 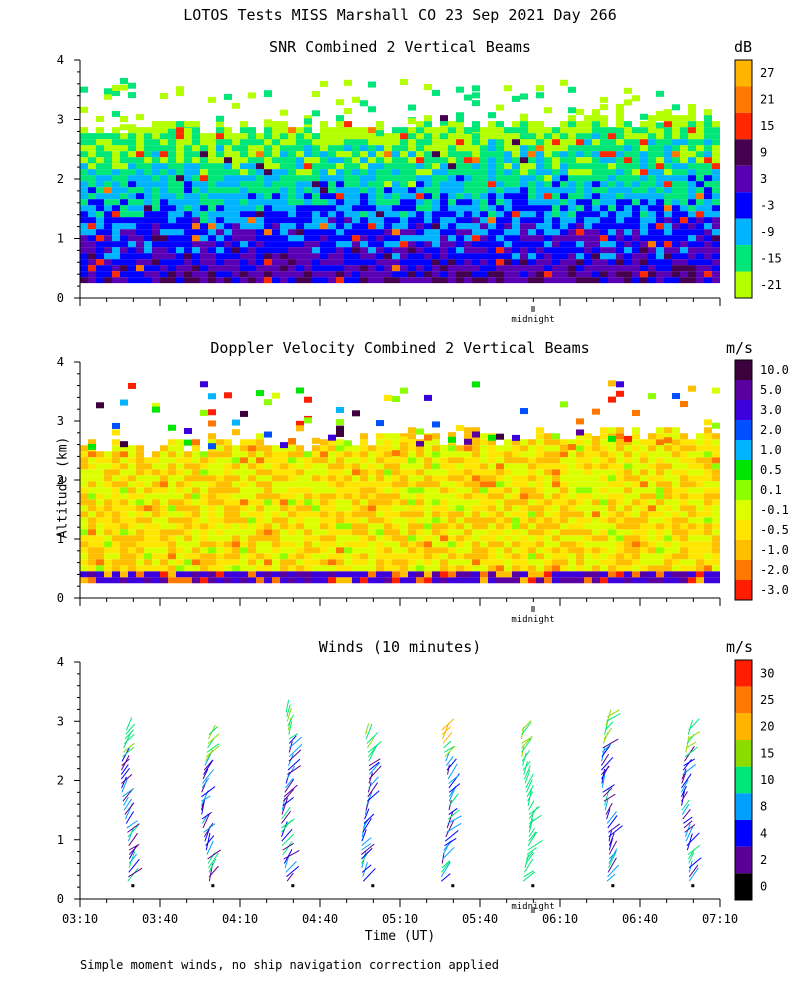 I want to click on colorbar-label: 15, so click(x=767, y=753).